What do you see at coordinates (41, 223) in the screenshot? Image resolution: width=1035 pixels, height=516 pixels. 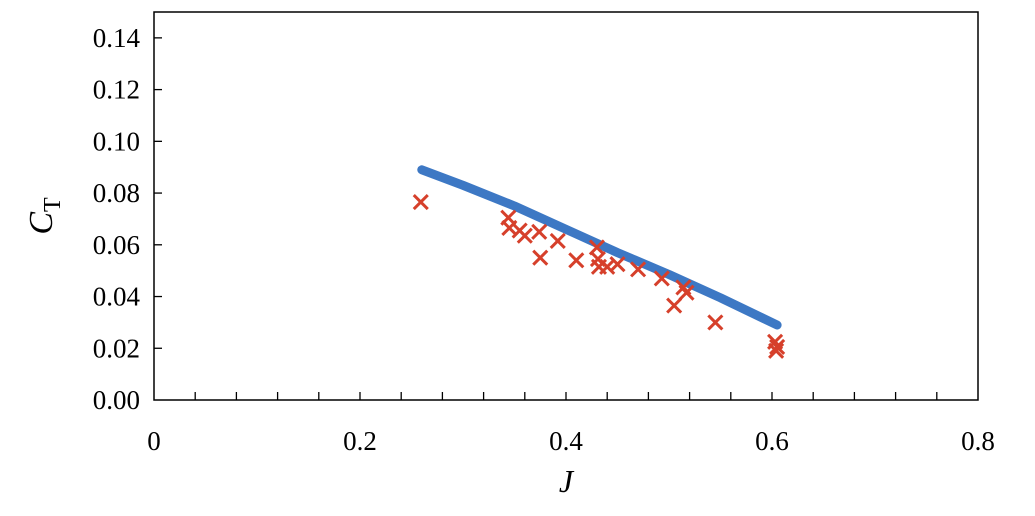 I see `y-axis-label-main: C` at bounding box center [41, 223].